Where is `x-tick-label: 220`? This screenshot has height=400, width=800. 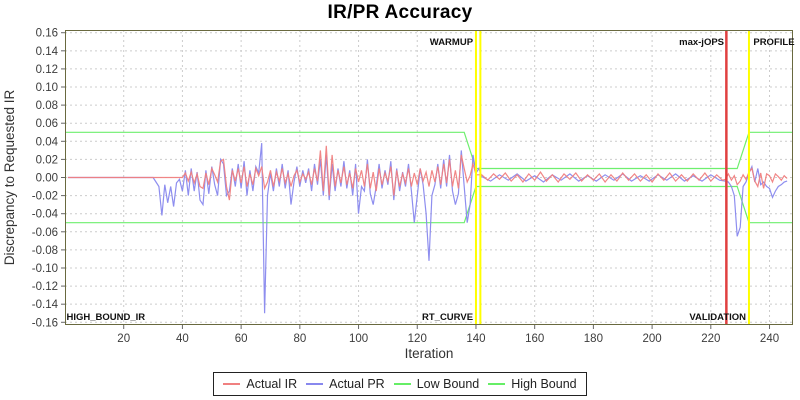
x-tick-label: 220 is located at coordinates (710, 339).